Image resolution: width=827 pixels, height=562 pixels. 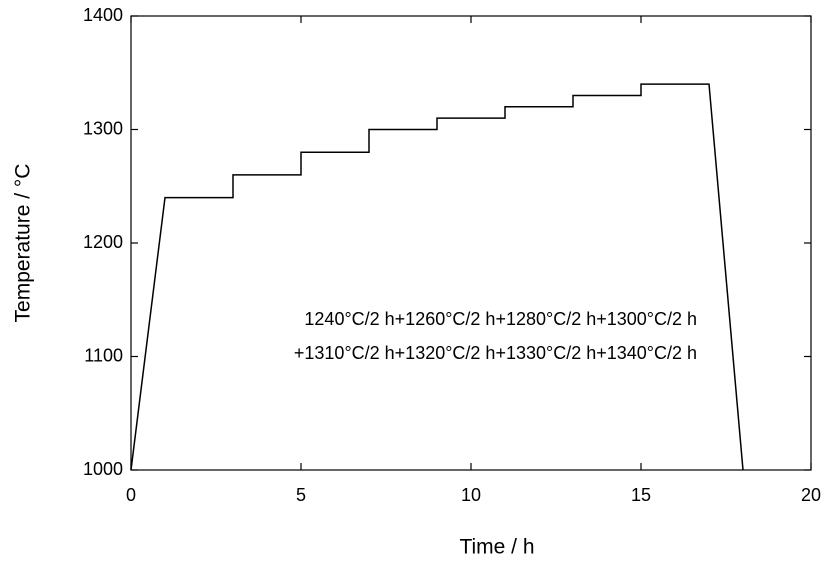 I want to click on y-tick-label: 1100, so click(x=103, y=355).